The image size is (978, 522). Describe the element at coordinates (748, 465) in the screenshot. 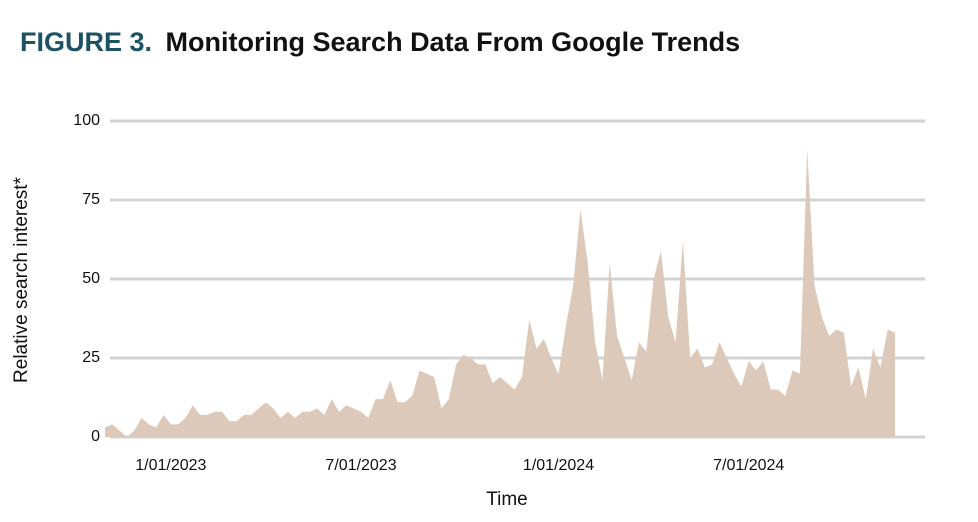

I see `x-tick-label: 7/01/2024` at that location.